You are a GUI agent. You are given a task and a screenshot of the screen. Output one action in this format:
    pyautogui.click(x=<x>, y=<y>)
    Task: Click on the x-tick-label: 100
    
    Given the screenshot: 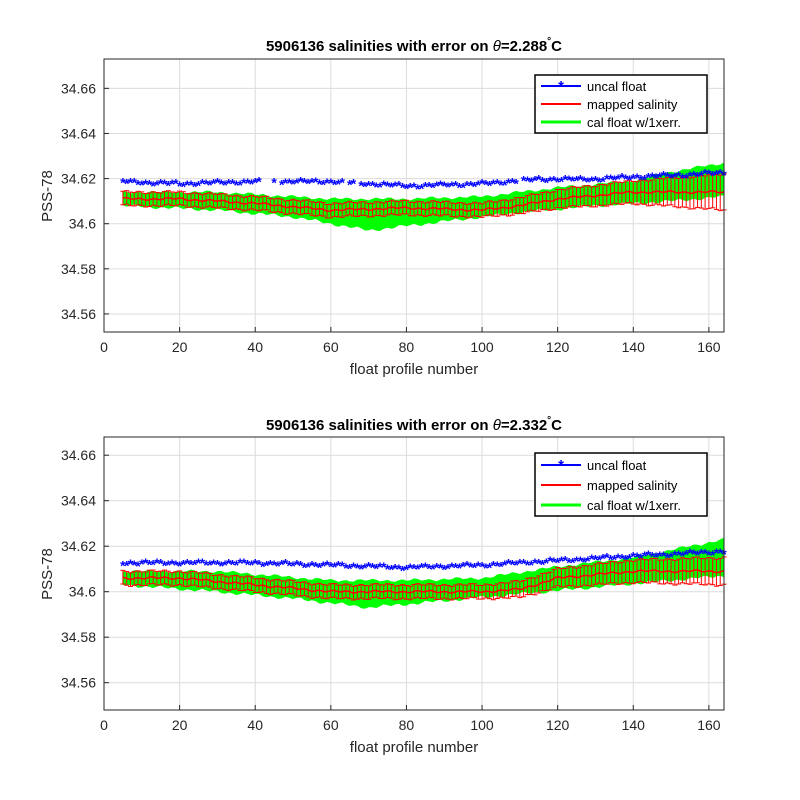 What is the action you would take?
    pyautogui.click(x=482, y=725)
    